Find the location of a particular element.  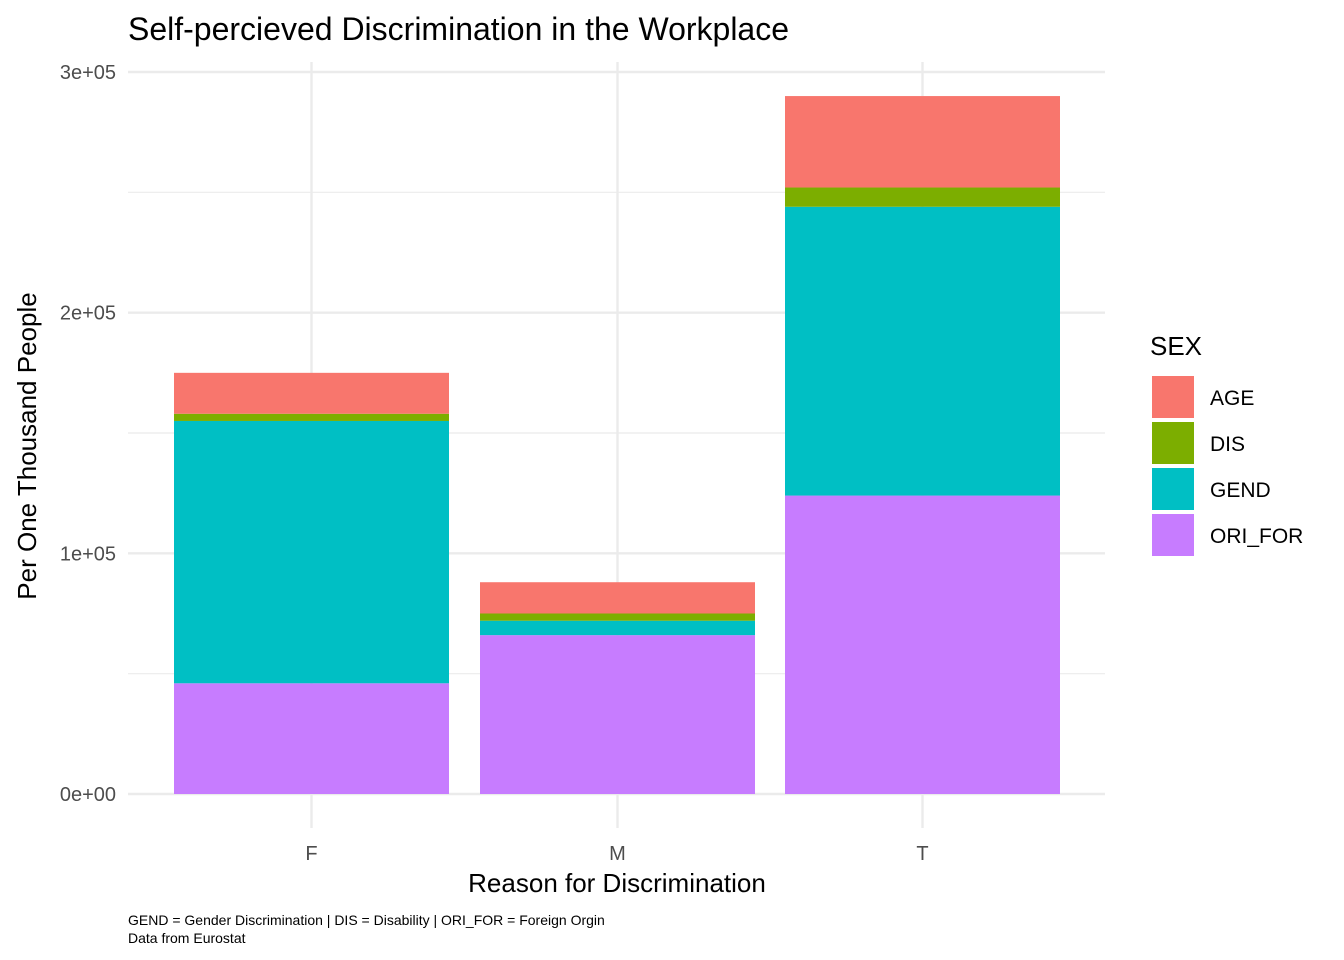

bar-t-dis is located at coordinates (922, 197).